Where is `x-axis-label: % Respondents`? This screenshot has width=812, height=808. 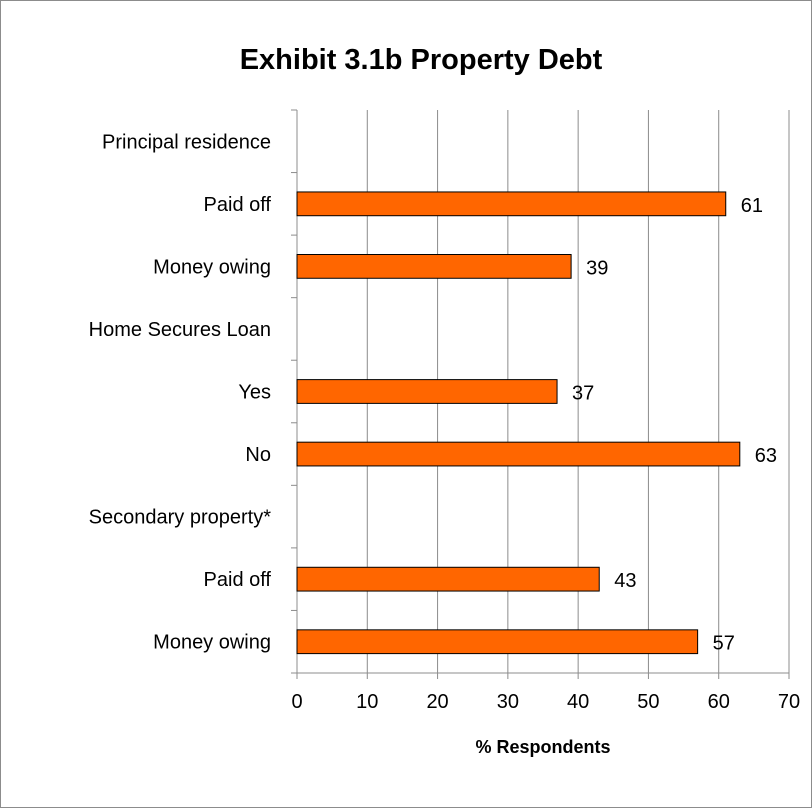
x-axis-label: % Respondents is located at coordinates (542, 747).